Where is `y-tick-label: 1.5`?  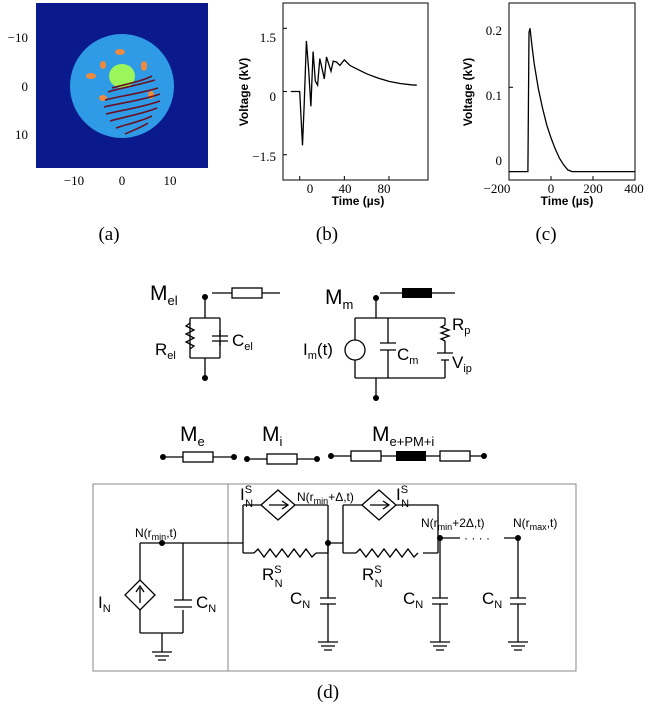
y-tick-label: 1.5 is located at coordinates (268, 37).